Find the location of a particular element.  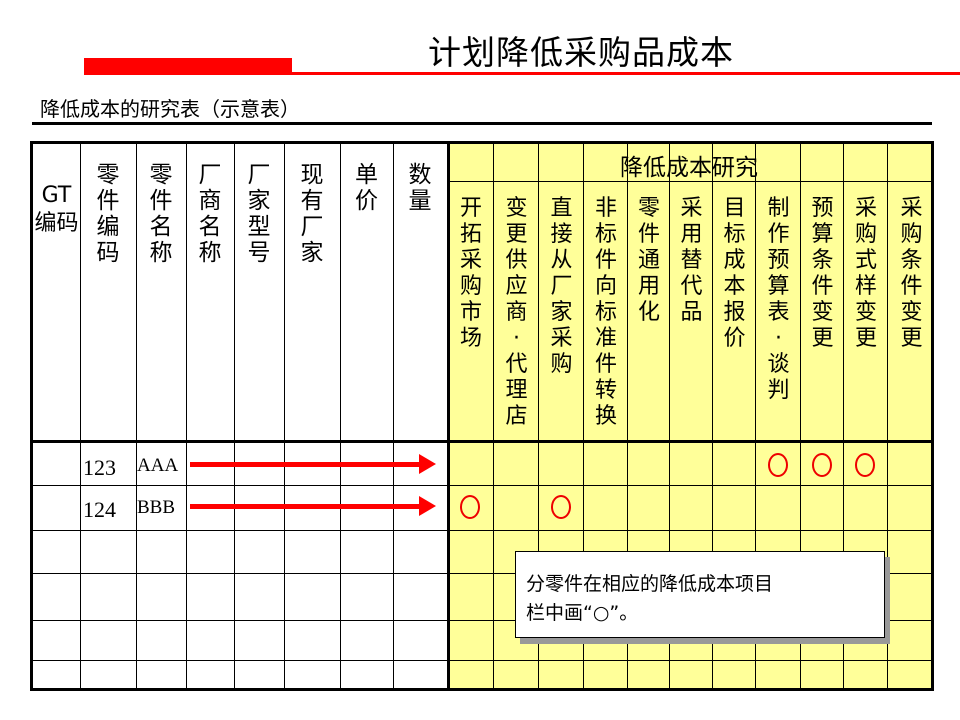

instruction-callout: 分零件在相应的降低成本项目 栏中画“○”。 is located at coordinates (700, 594).